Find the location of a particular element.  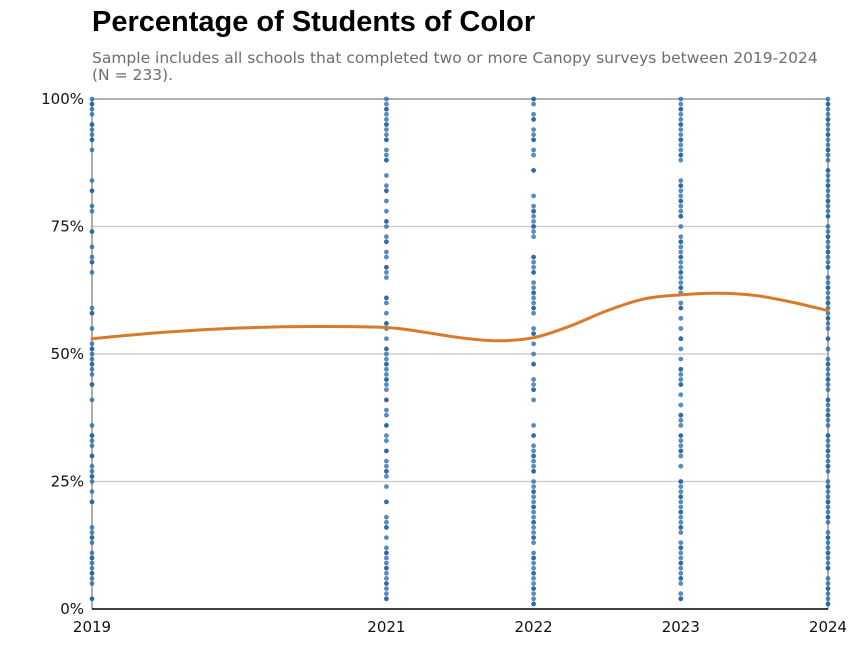

x-tick-label: 2023 is located at coordinates (681, 627).